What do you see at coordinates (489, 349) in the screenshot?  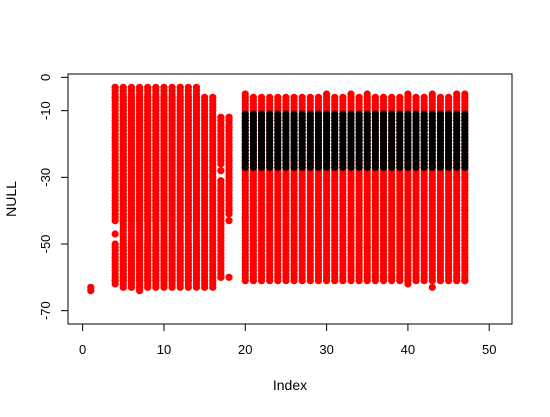 I see `x-tick-label: 50` at bounding box center [489, 349].